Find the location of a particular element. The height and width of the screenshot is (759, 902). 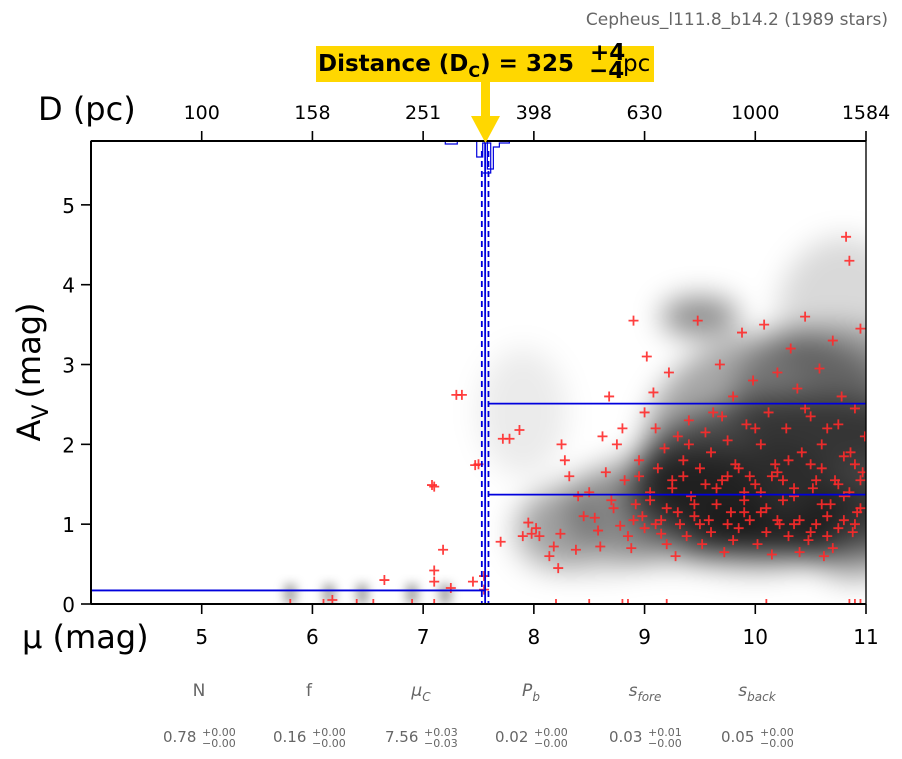

x-tick-label: 9 is located at coordinates (644, 637).